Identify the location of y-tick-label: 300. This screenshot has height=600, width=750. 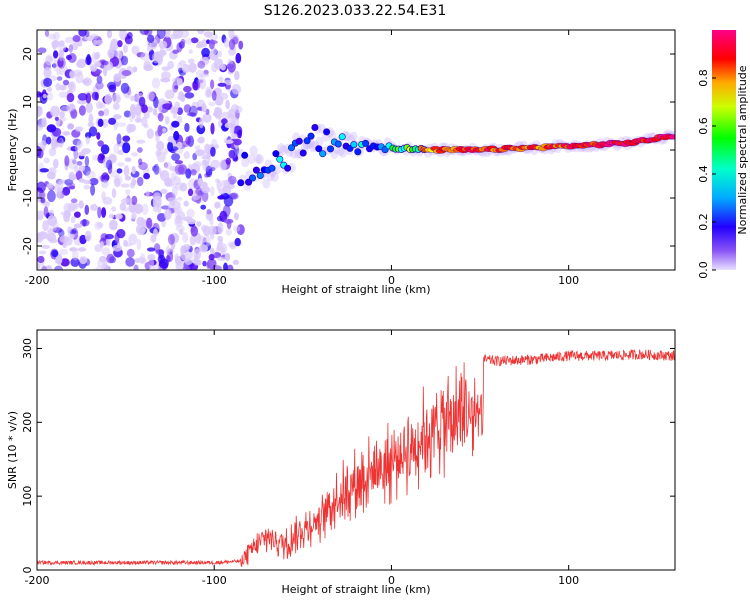
(27, 348).